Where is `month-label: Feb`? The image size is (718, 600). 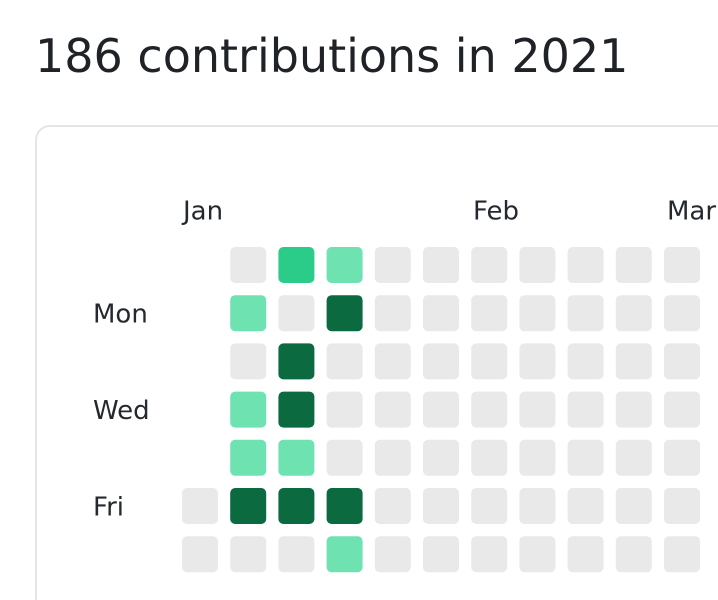
month-label: Feb is located at coordinates (496, 212).